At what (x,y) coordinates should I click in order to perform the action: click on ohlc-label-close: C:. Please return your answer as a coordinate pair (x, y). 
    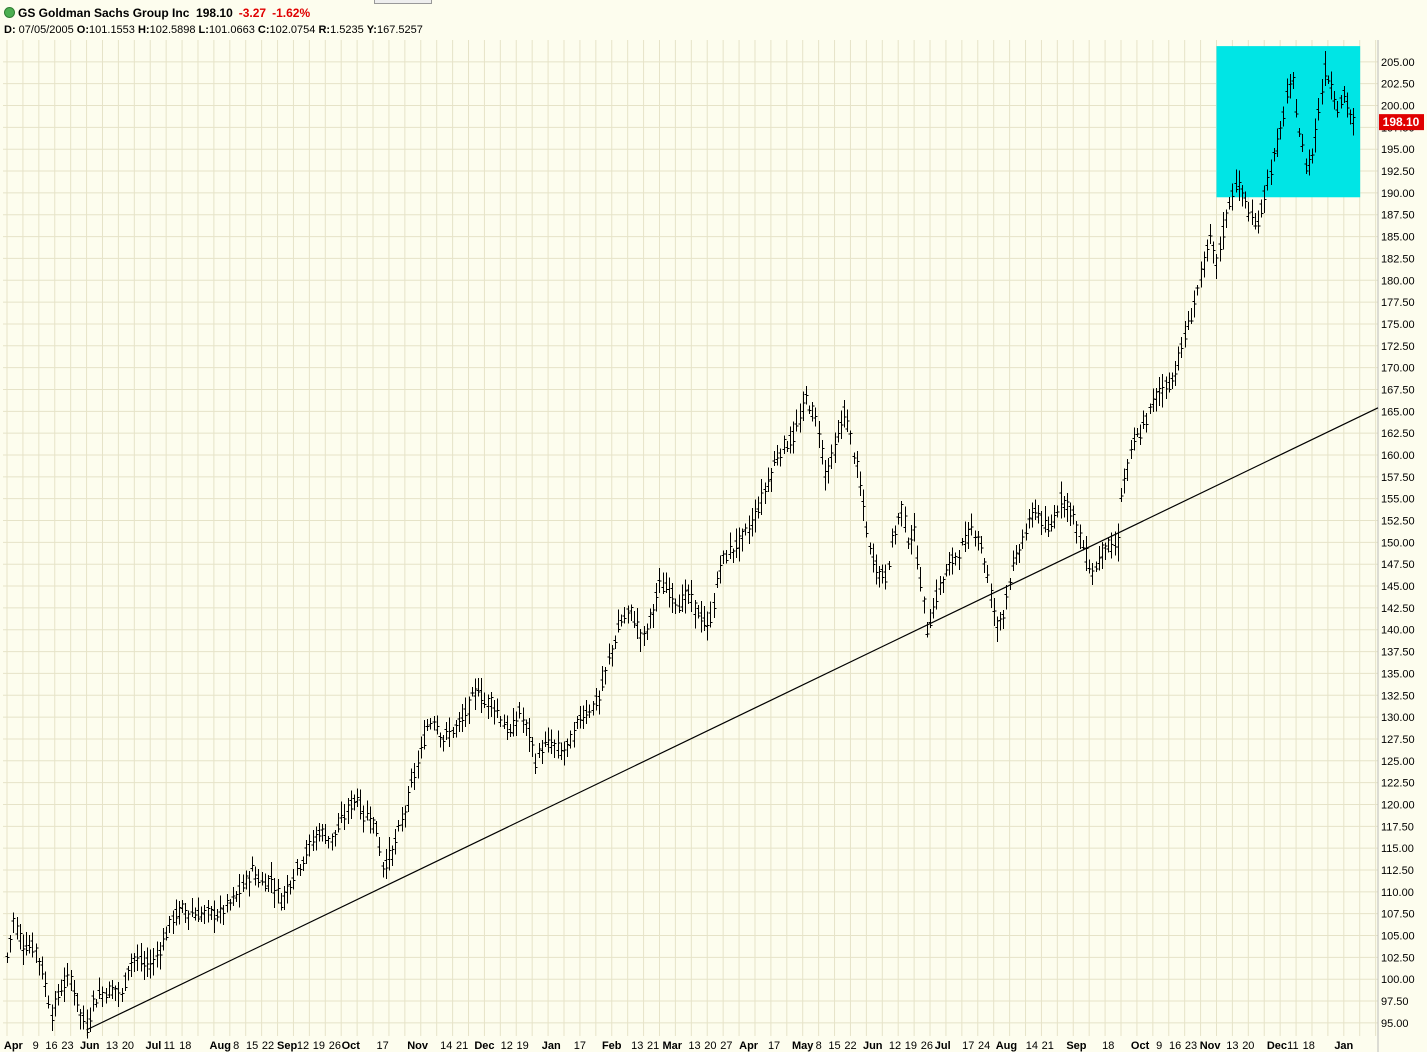
    Looking at the image, I should click on (263, 30).